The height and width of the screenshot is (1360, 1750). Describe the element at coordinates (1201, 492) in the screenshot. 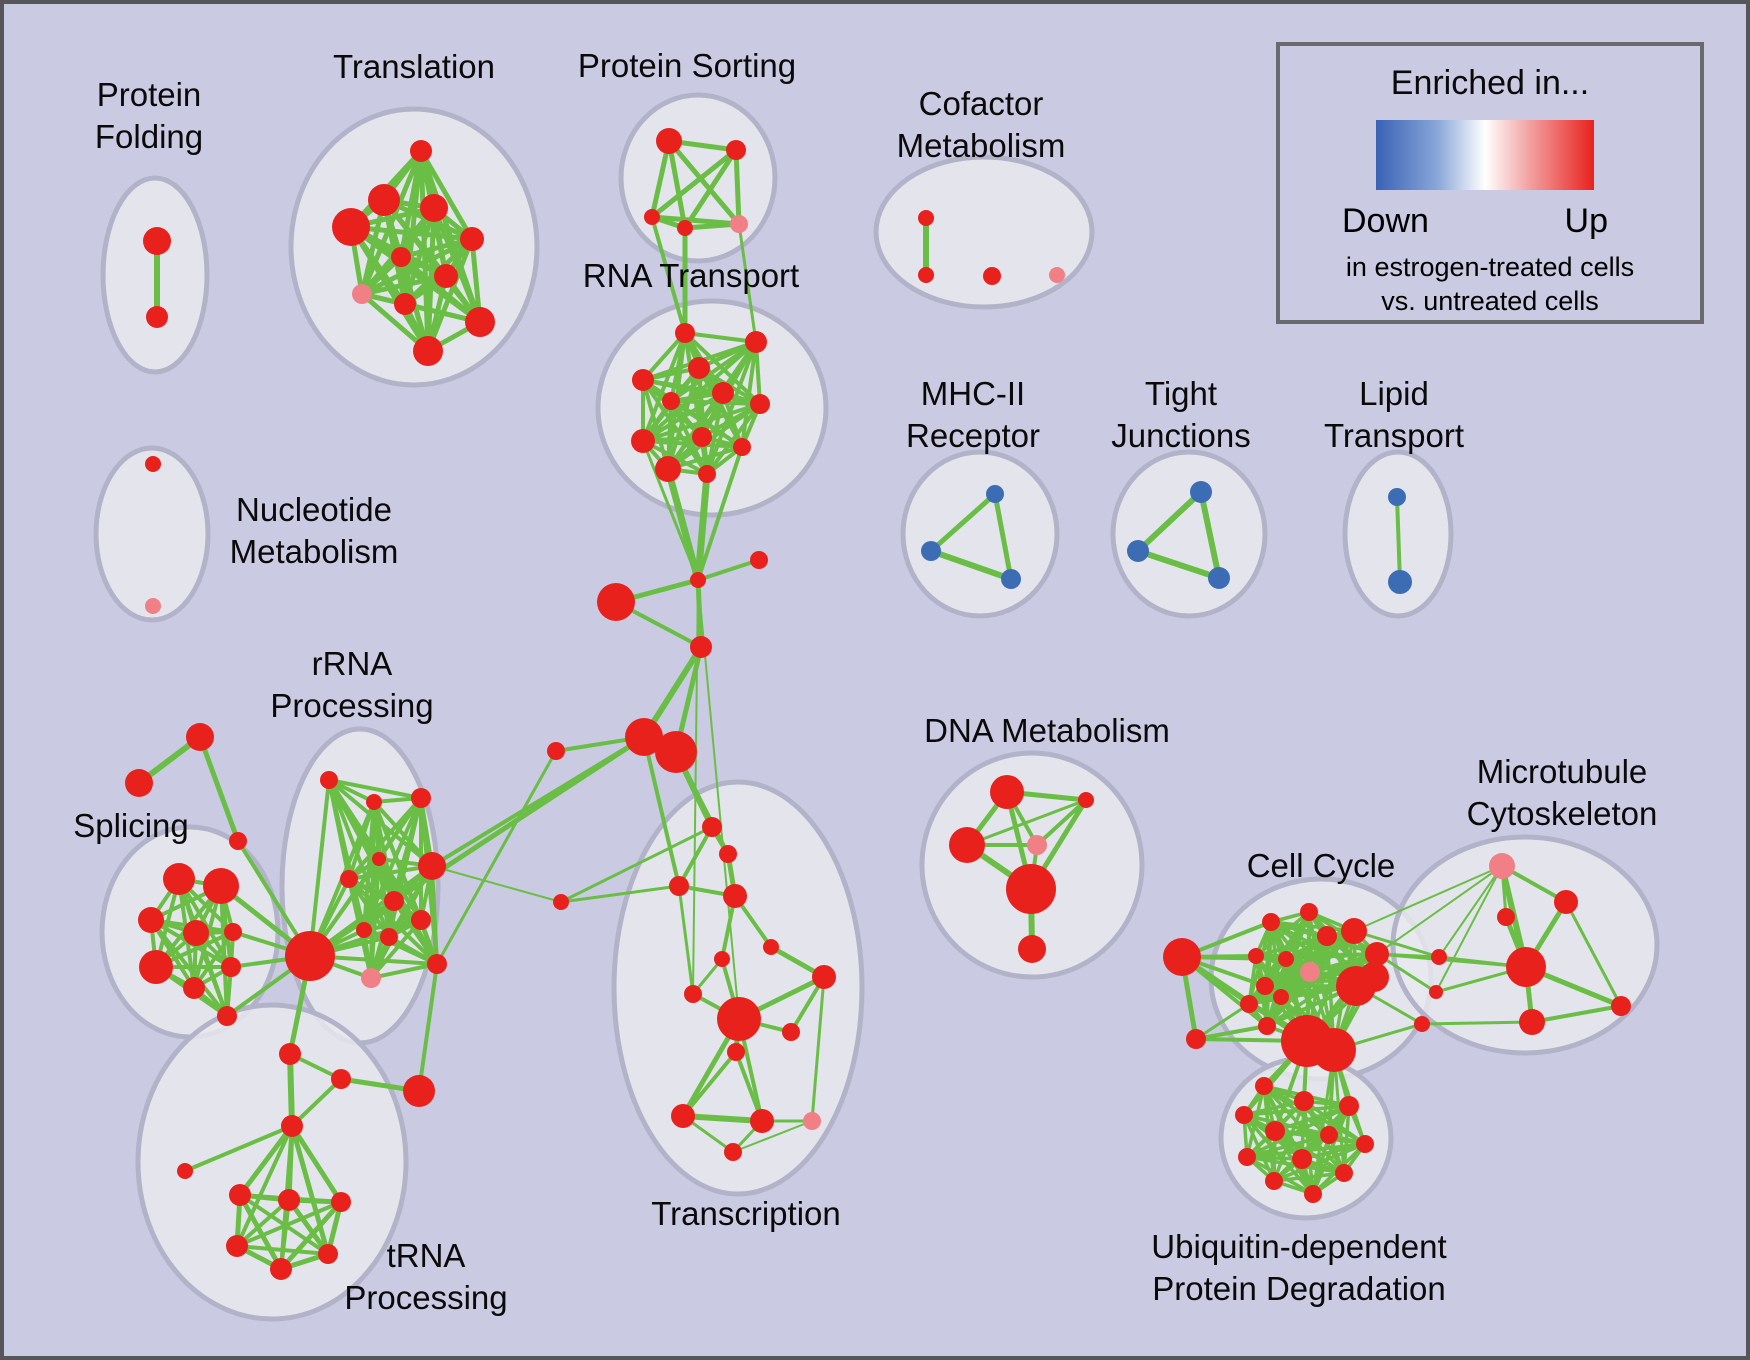

I see `gene-set-node-tight-junctions` at that location.